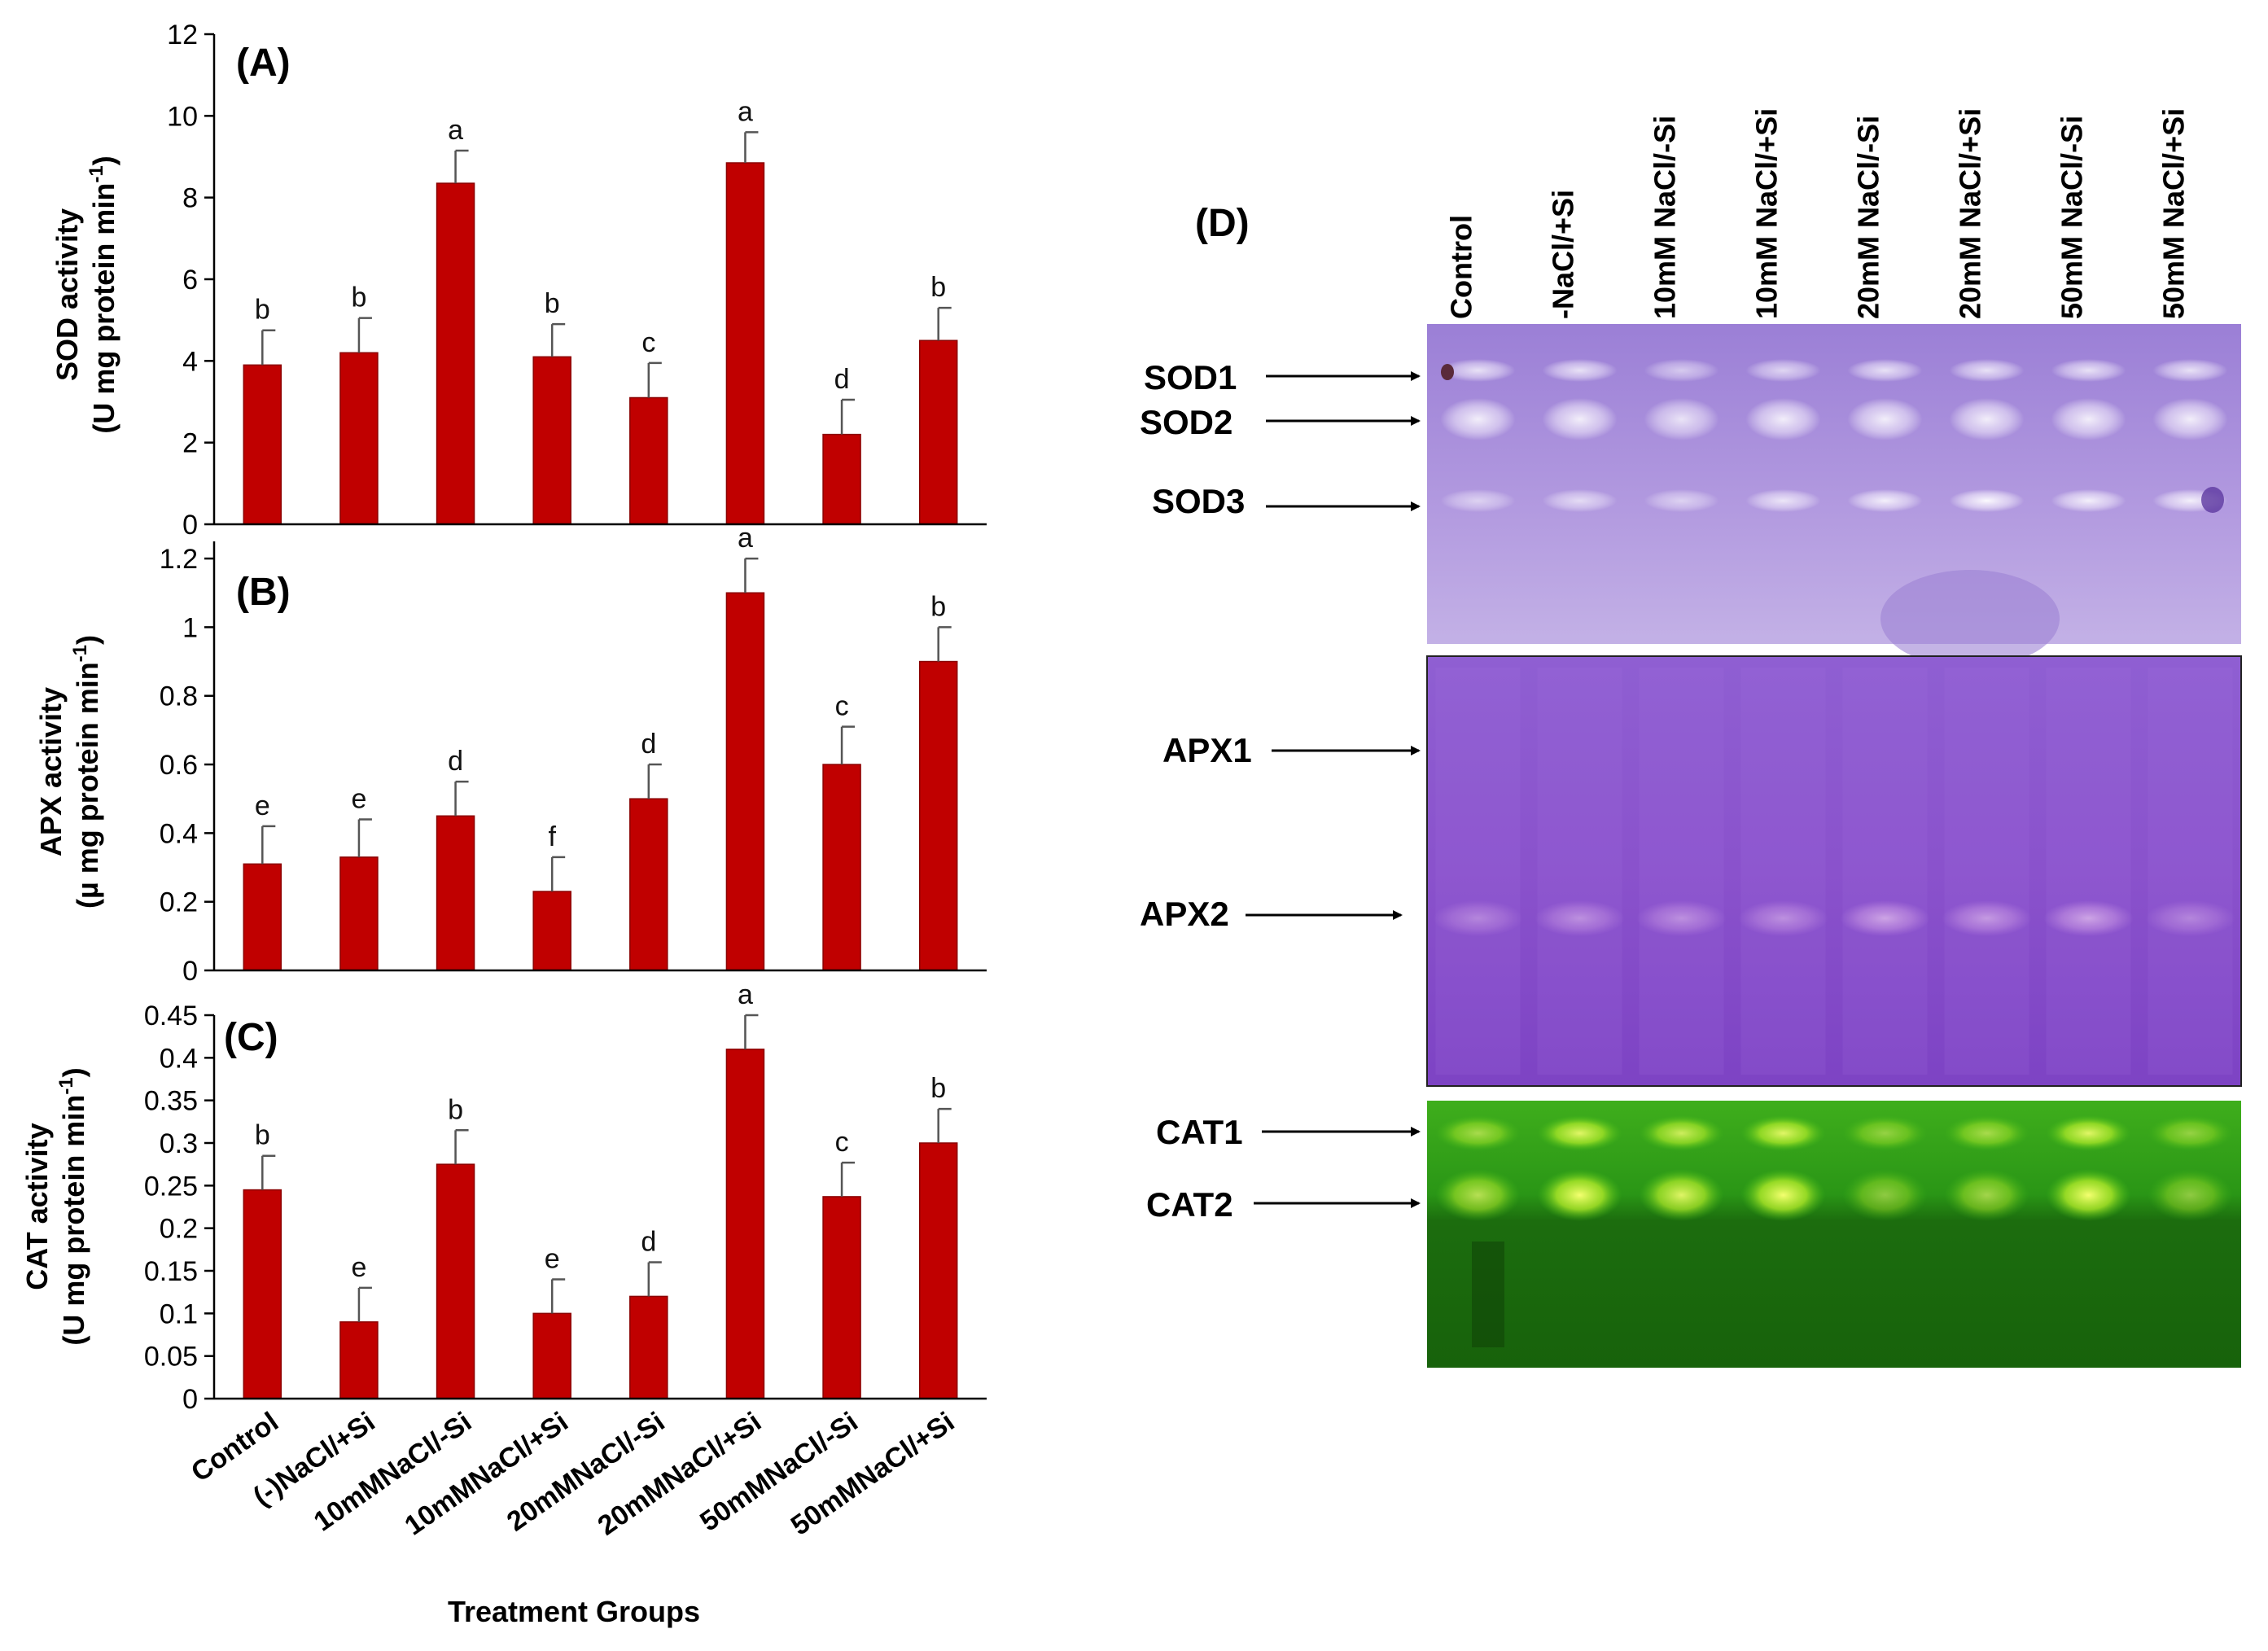  I want to click on gel-lane-label: -NaCl/+Si, so click(1563, 255).